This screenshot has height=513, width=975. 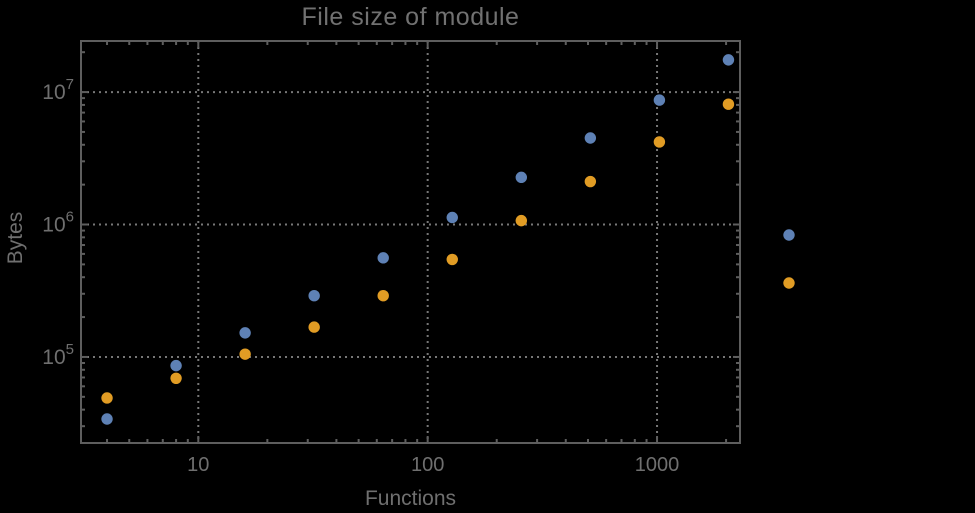 I want to click on x-axis-label: Functions, so click(x=410, y=498).